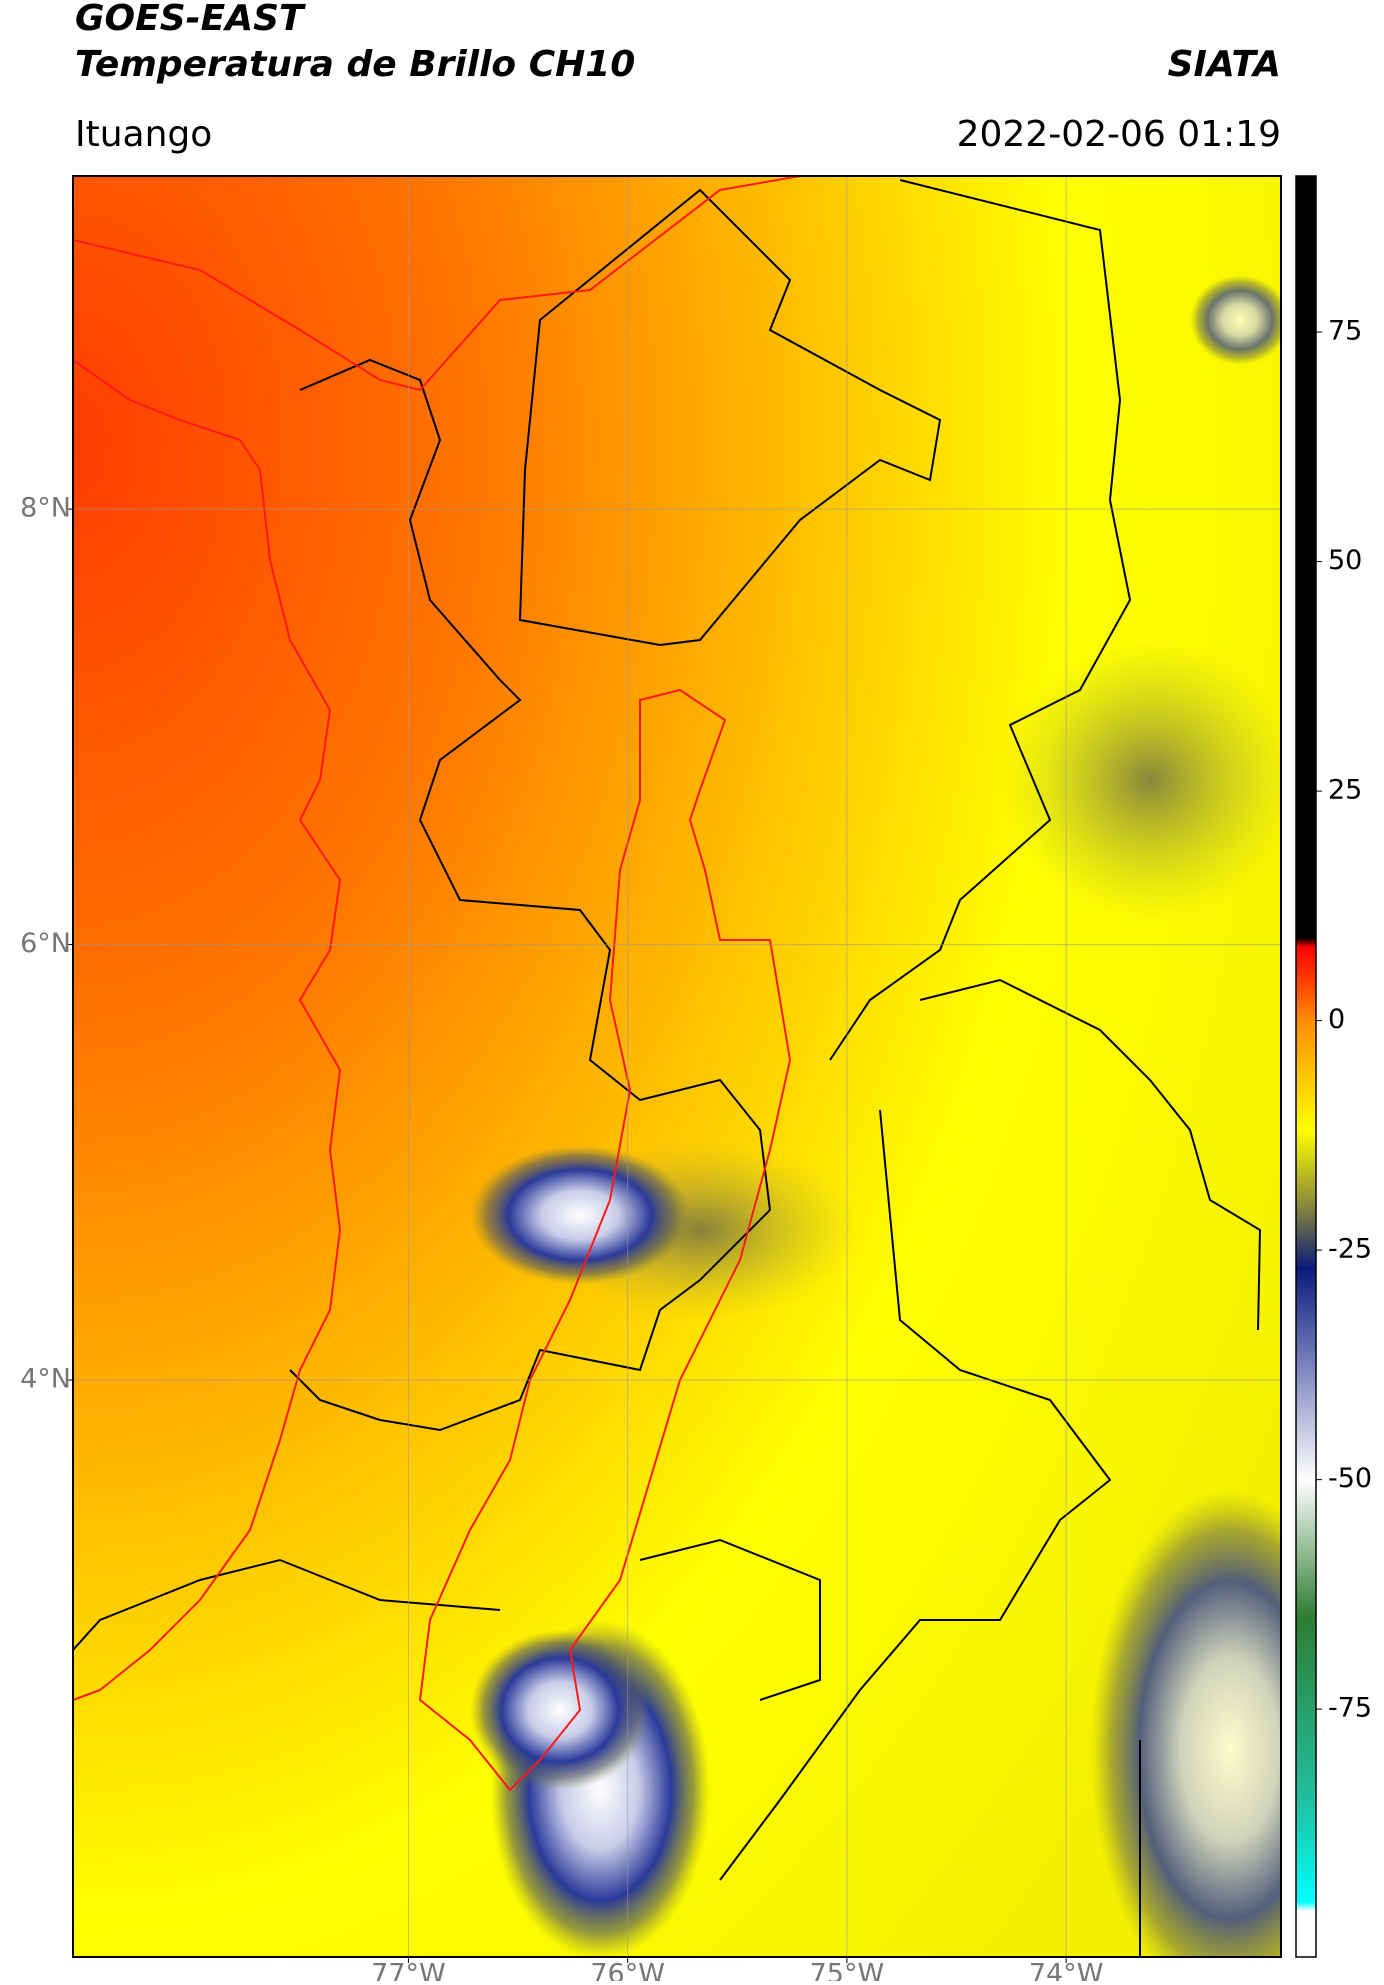 The width and height of the screenshot is (1384, 1985). Describe the element at coordinates (143, 134) in the screenshot. I see `region: Ituango` at that location.